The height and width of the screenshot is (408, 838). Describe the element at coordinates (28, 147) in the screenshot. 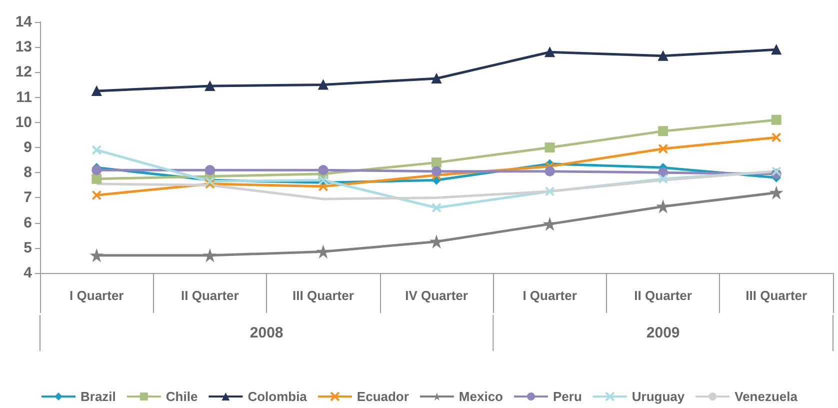

I see `y-tick-label: 9` at that location.